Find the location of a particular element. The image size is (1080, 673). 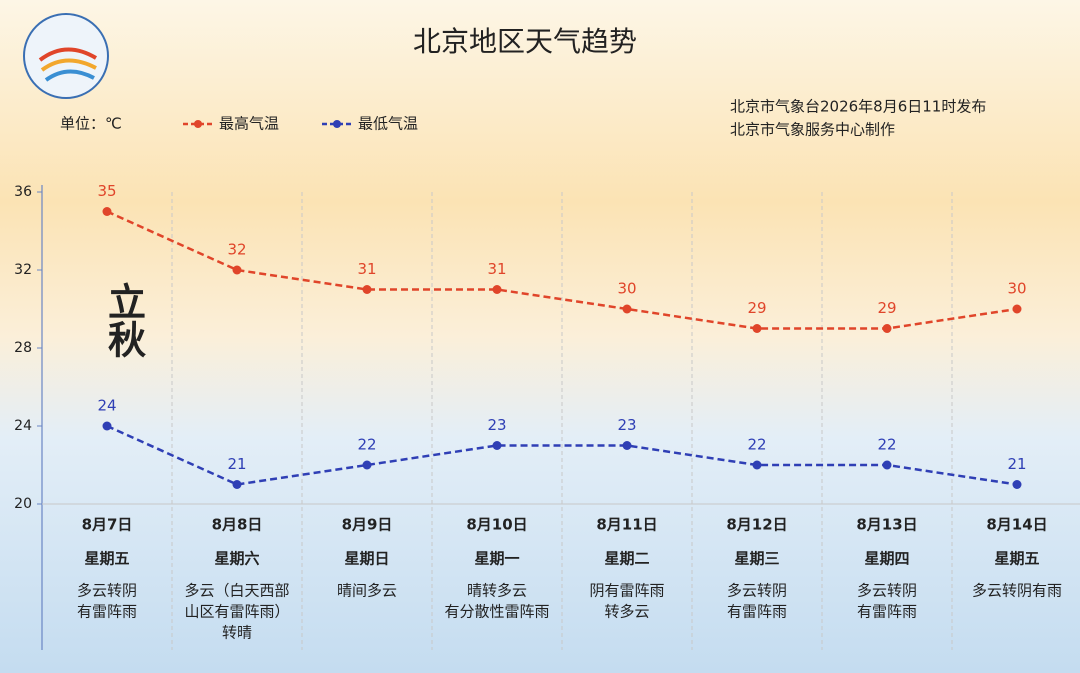

y-tick-label: 36 is located at coordinates (23, 192).